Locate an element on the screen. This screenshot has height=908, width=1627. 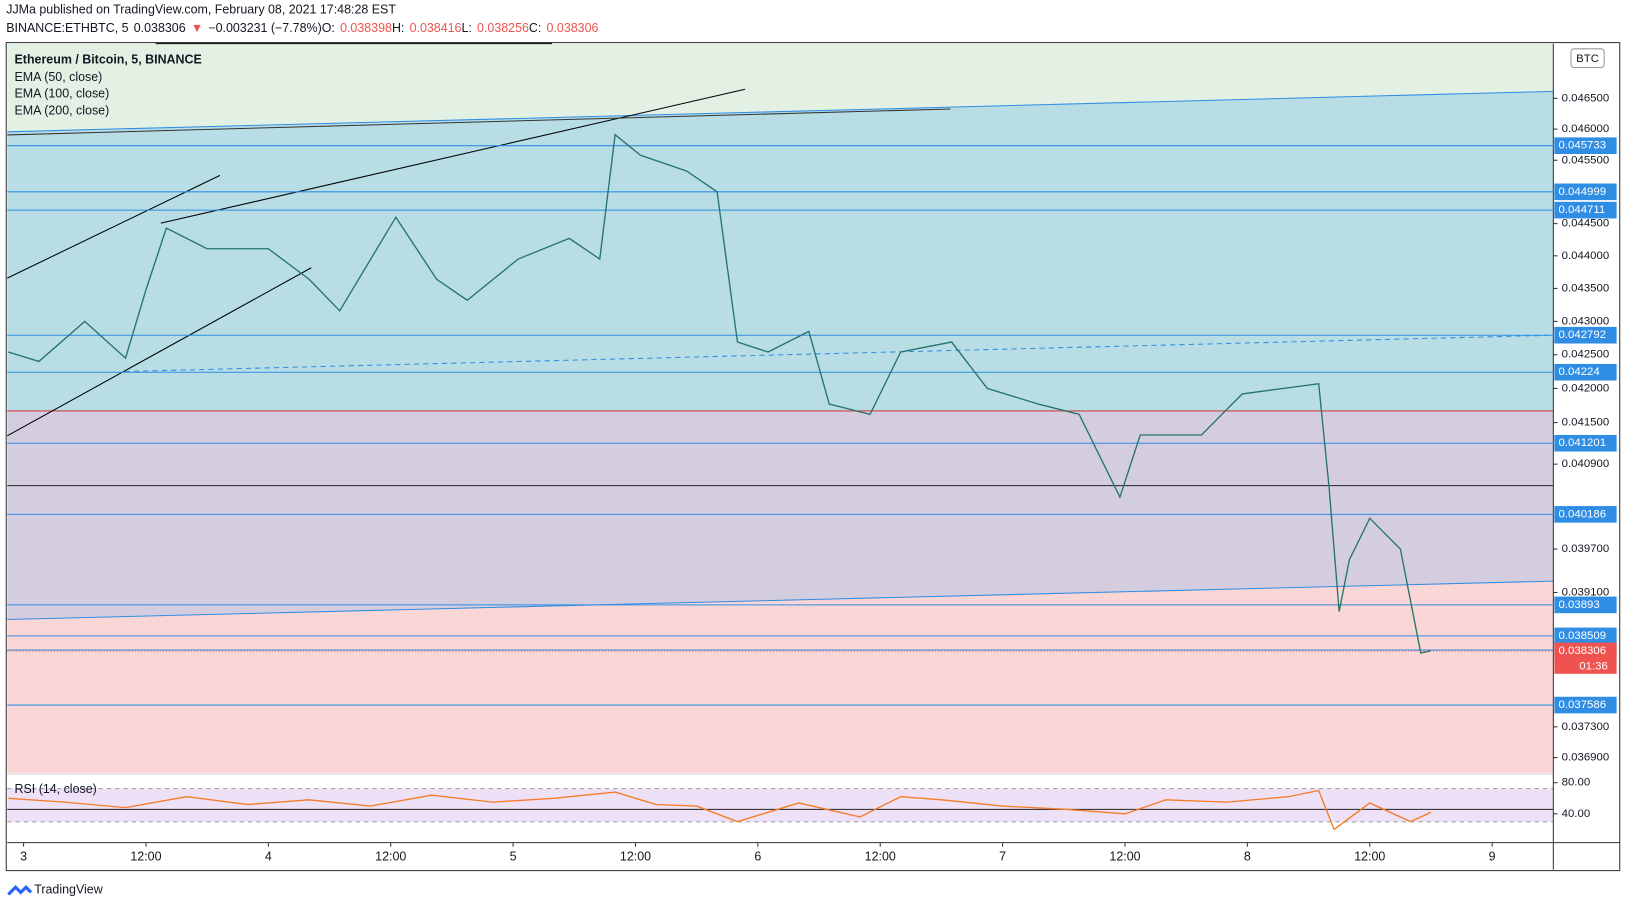
symbol-part: −0.003231 (−7.78%) is located at coordinates (264, 28).